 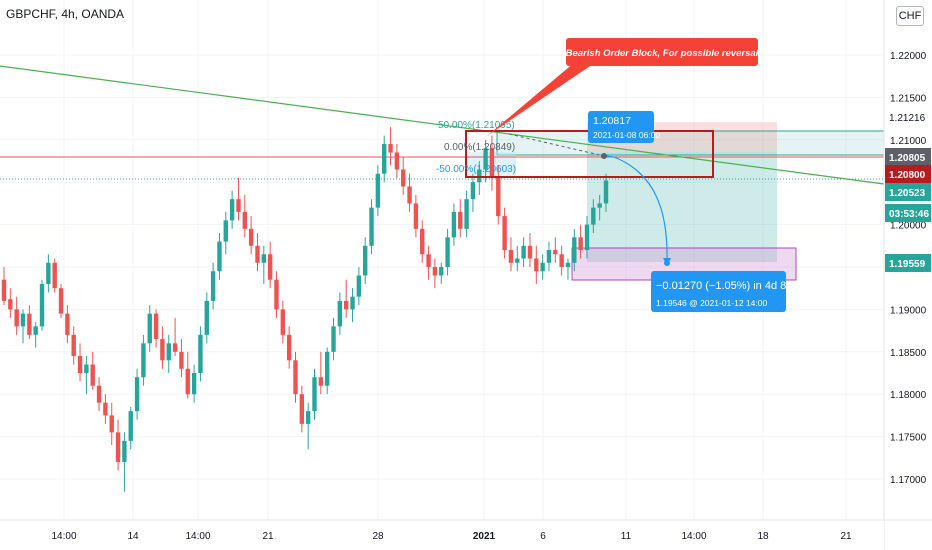 What do you see at coordinates (612, 121) in the screenshot?
I see `tooltip-top-price: 1.20817` at bounding box center [612, 121].